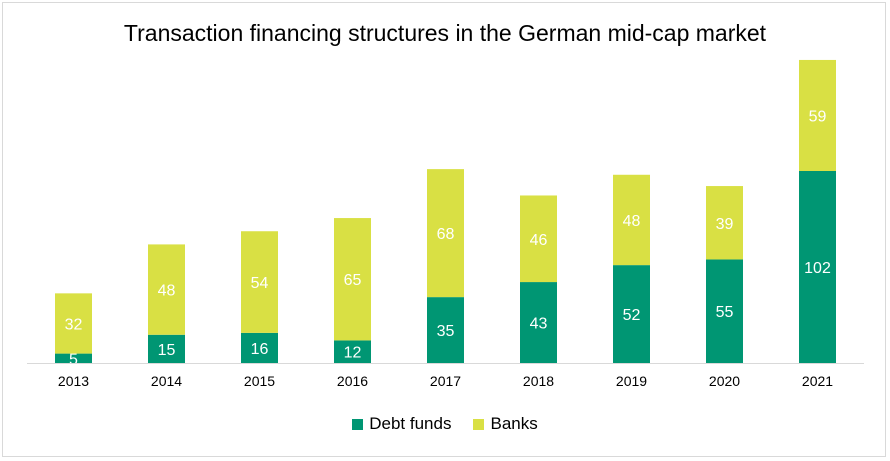 This screenshot has height=461, width=890. What do you see at coordinates (166, 381) in the screenshot?
I see `x-tick-label-2014: 2014` at bounding box center [166, 381].